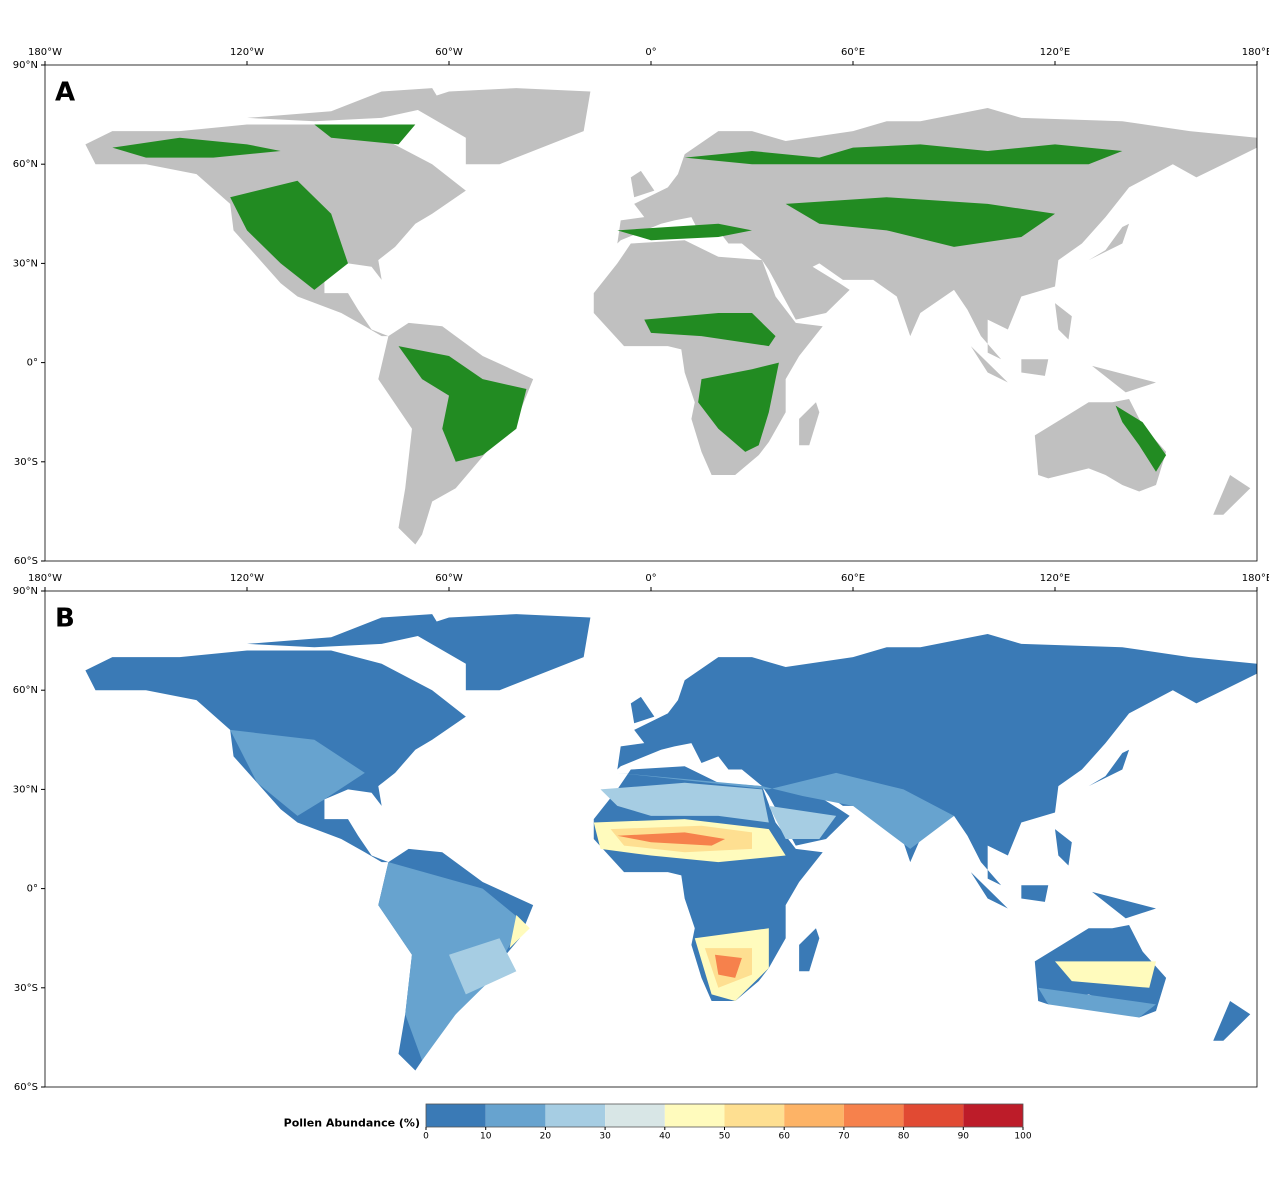 This screenshot has width=1269, height=1195. I want to click on panel-label: B, so click(65, 619).